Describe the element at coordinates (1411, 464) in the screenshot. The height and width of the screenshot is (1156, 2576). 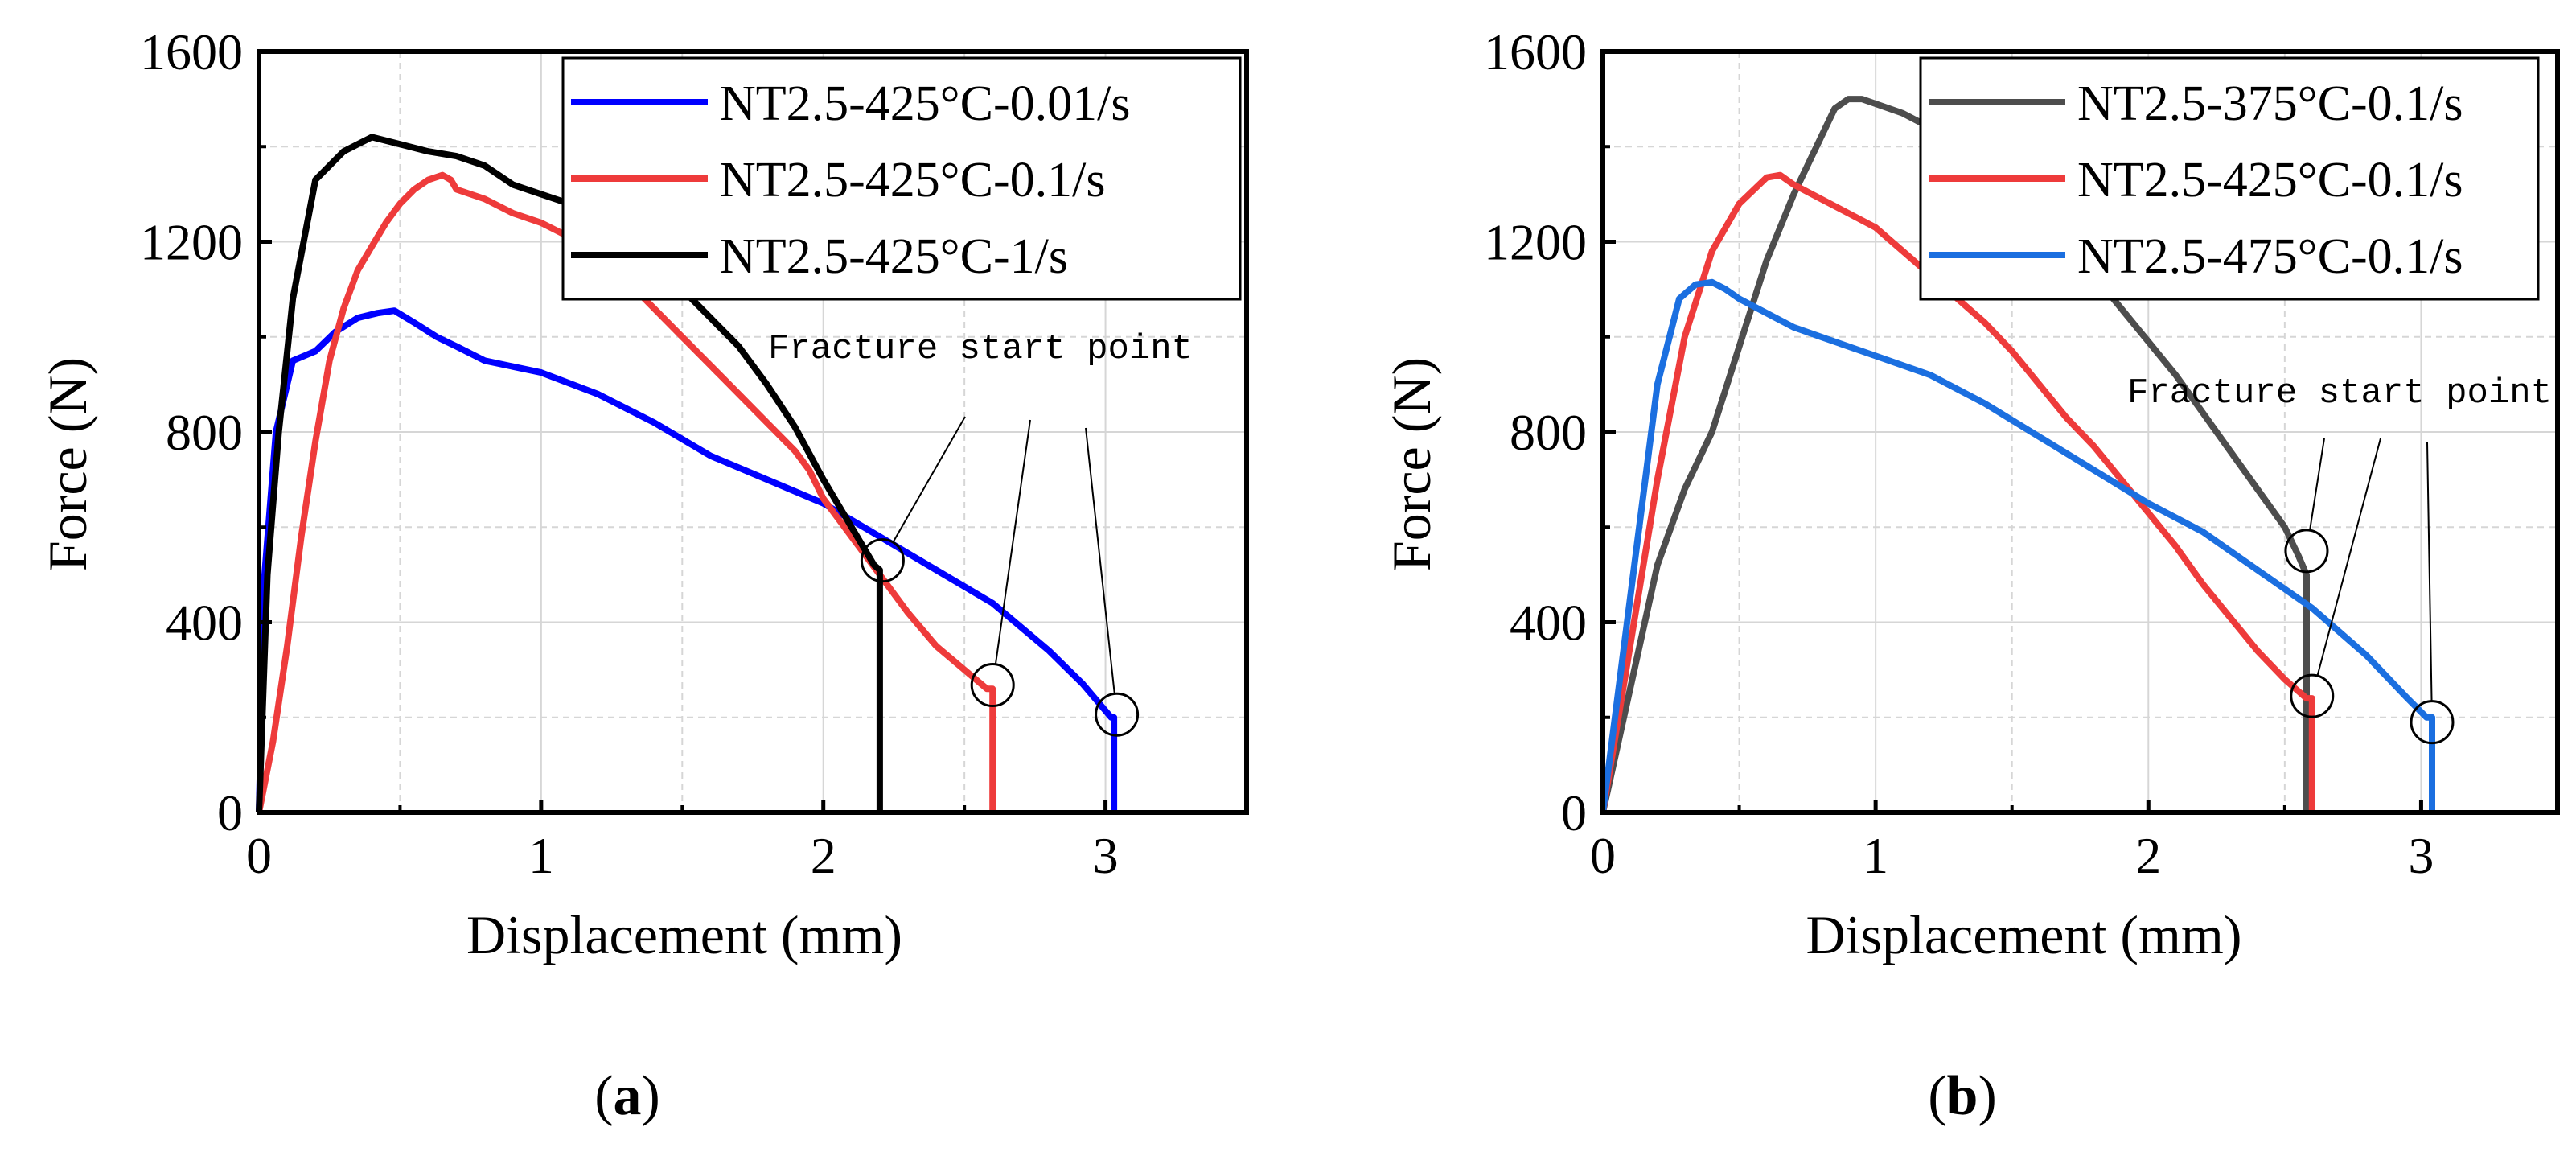
I see `panel-b-y-axis-title: Force (N)` at that location.